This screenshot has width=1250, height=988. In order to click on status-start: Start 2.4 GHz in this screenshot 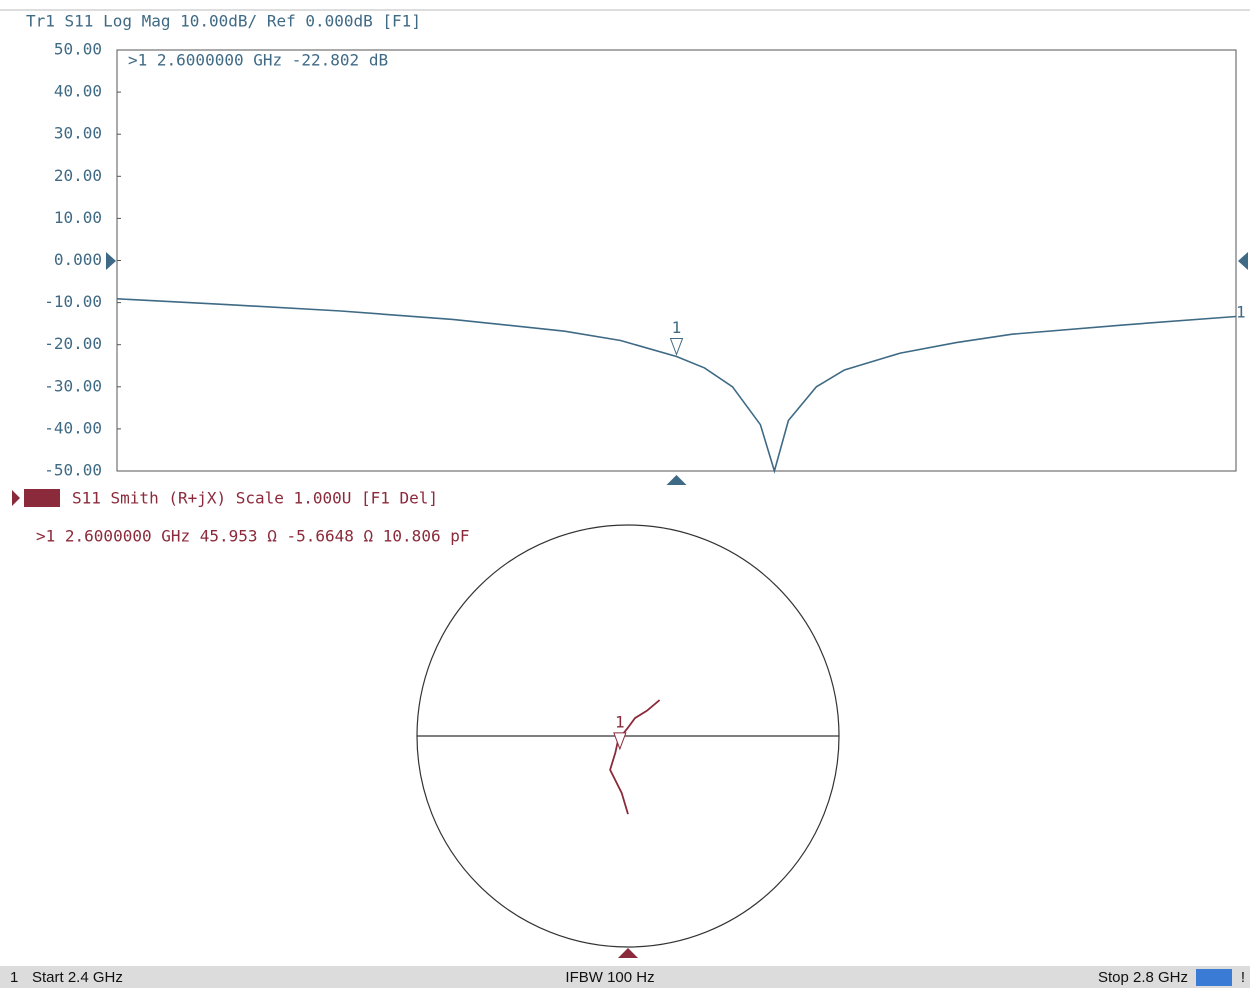, I will do `click(77, 977)`.